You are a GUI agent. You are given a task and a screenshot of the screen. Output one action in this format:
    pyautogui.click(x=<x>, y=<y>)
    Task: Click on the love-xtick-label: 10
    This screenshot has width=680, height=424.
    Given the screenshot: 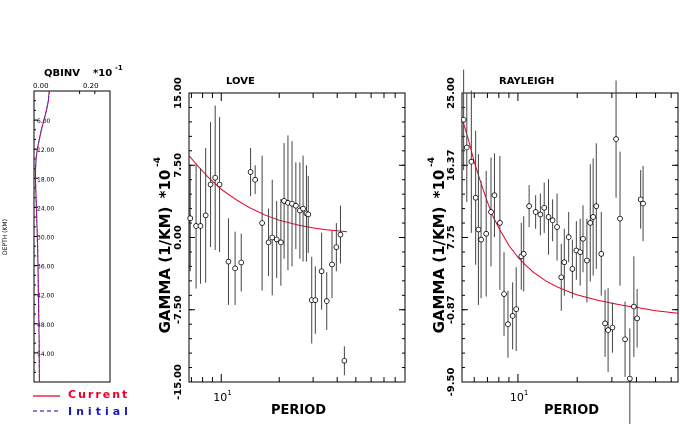 What is the action you would take?
    pyautogui.click(x=220, y=397)
    